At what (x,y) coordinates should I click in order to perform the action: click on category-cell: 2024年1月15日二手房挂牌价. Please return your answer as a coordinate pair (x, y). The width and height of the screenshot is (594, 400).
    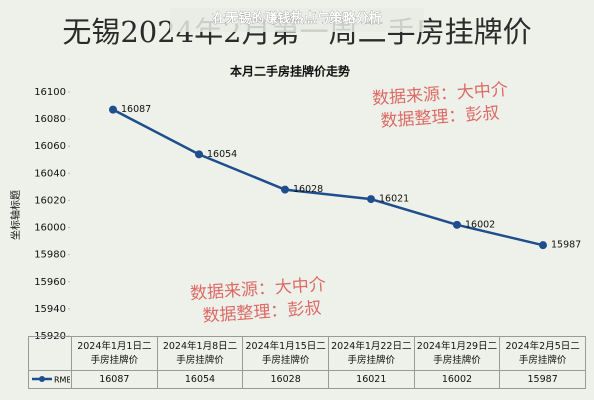
    Looking at the image, I should click on (285, 353).